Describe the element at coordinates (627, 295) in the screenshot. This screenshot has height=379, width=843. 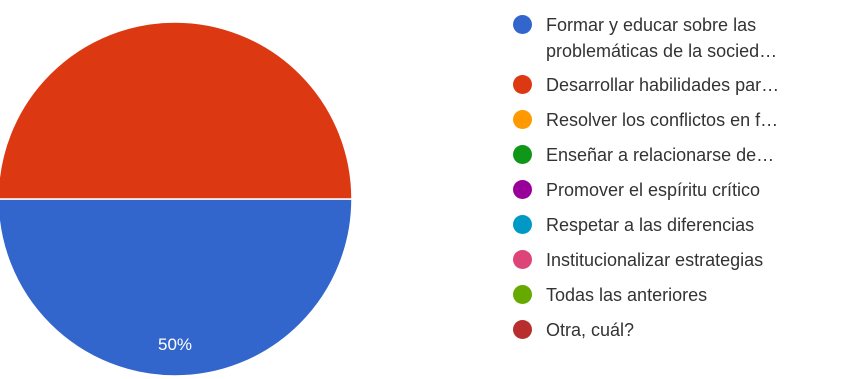
I see `legend-label: Todas las anteriores` at that location.